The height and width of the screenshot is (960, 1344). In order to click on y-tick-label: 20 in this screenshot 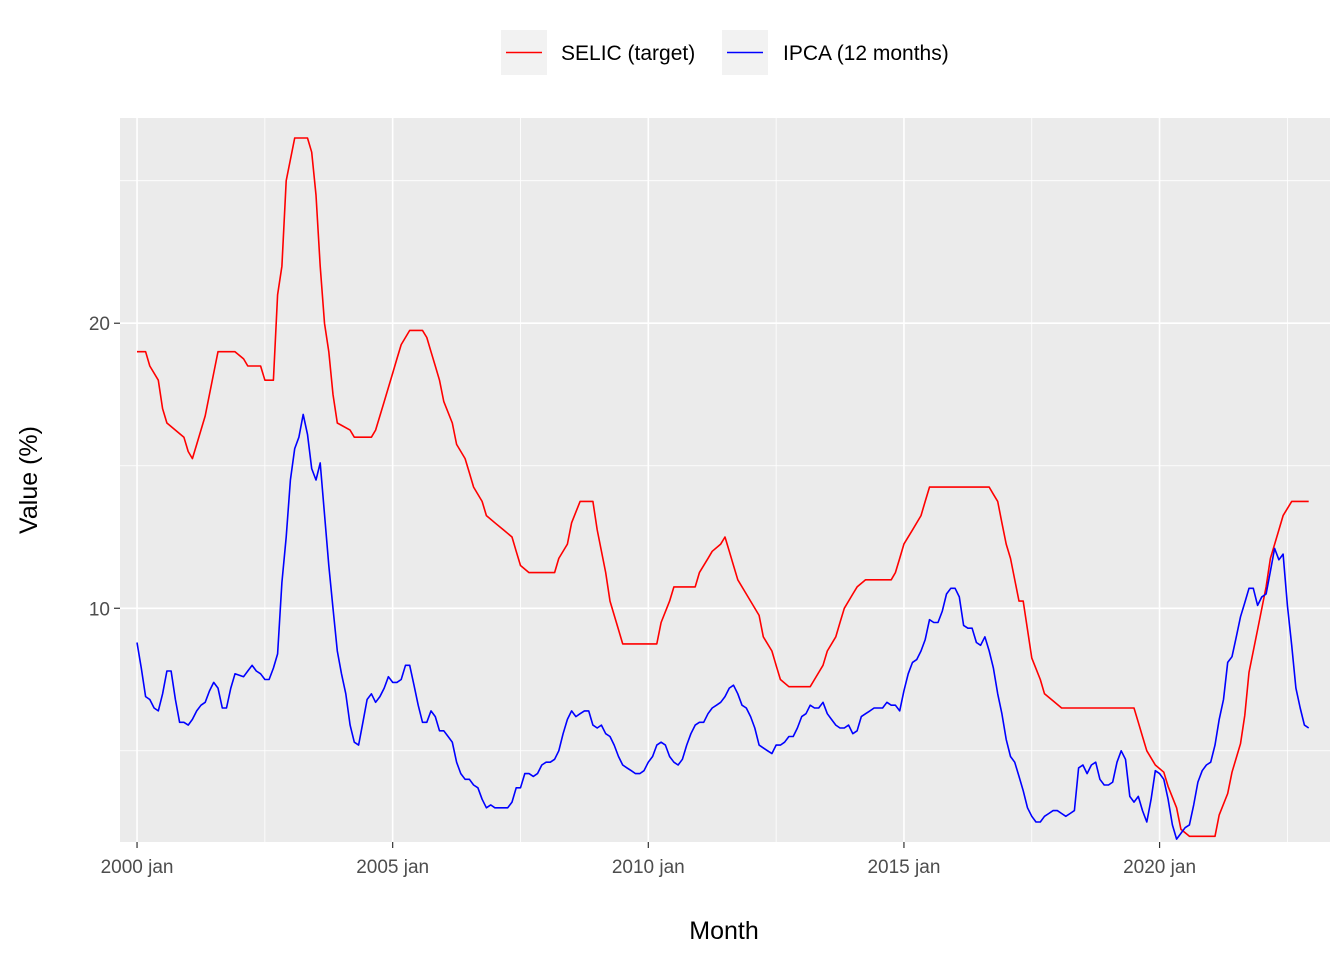, I will do `click(99, 324)`.